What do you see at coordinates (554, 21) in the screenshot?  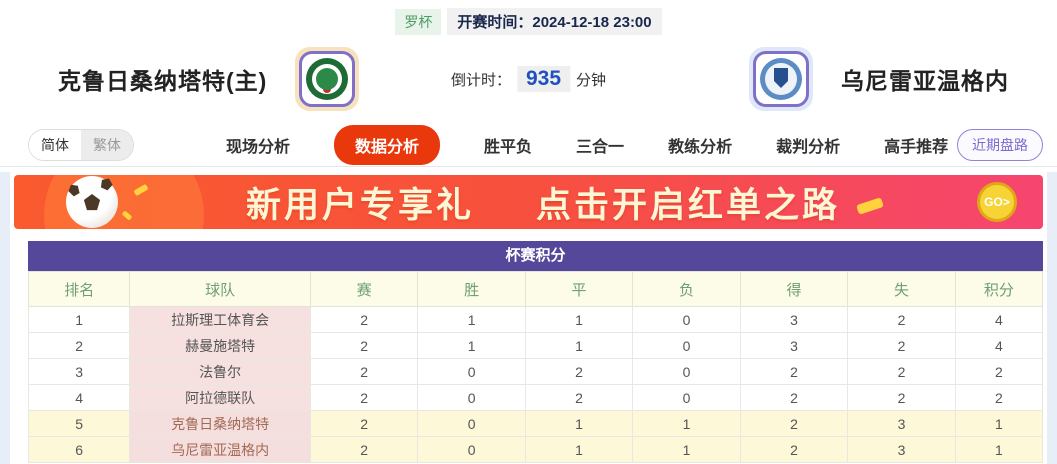 I see `kickoff-time: 开赛时间：2024-12-18 23:00` at bounding box center [554, 21].